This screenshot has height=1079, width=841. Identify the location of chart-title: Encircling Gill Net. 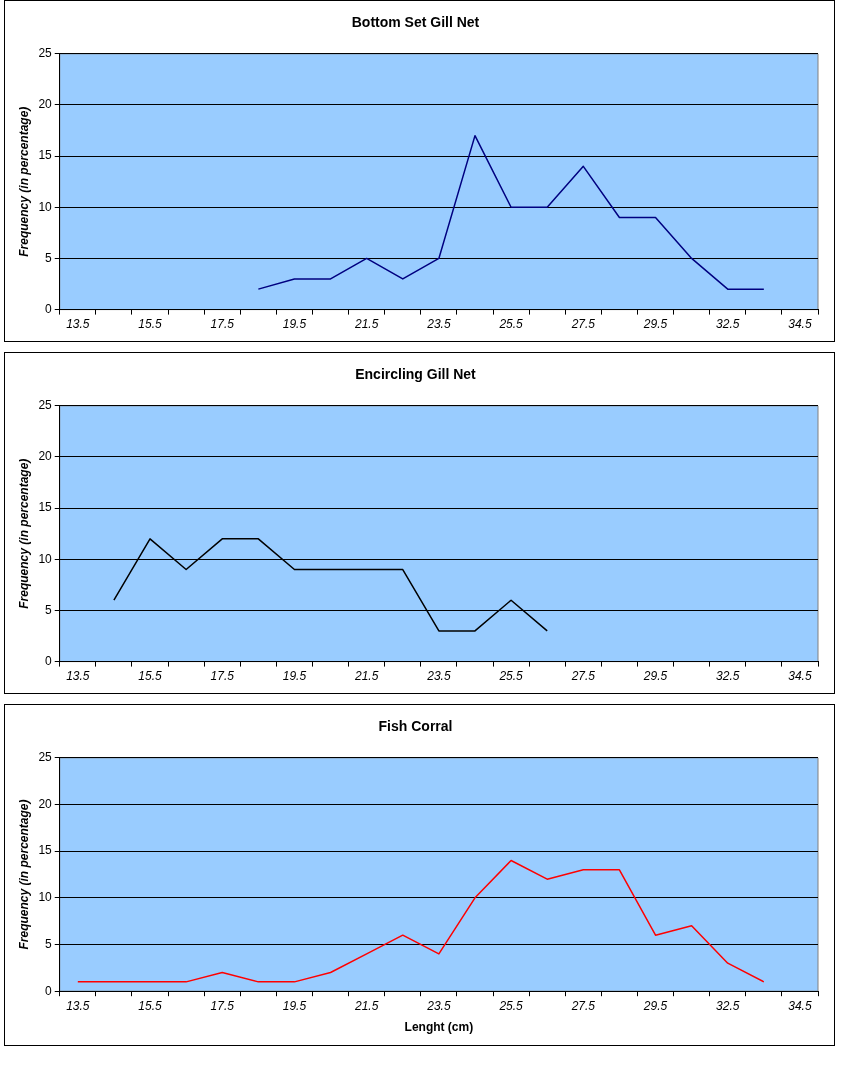
(416, 374).